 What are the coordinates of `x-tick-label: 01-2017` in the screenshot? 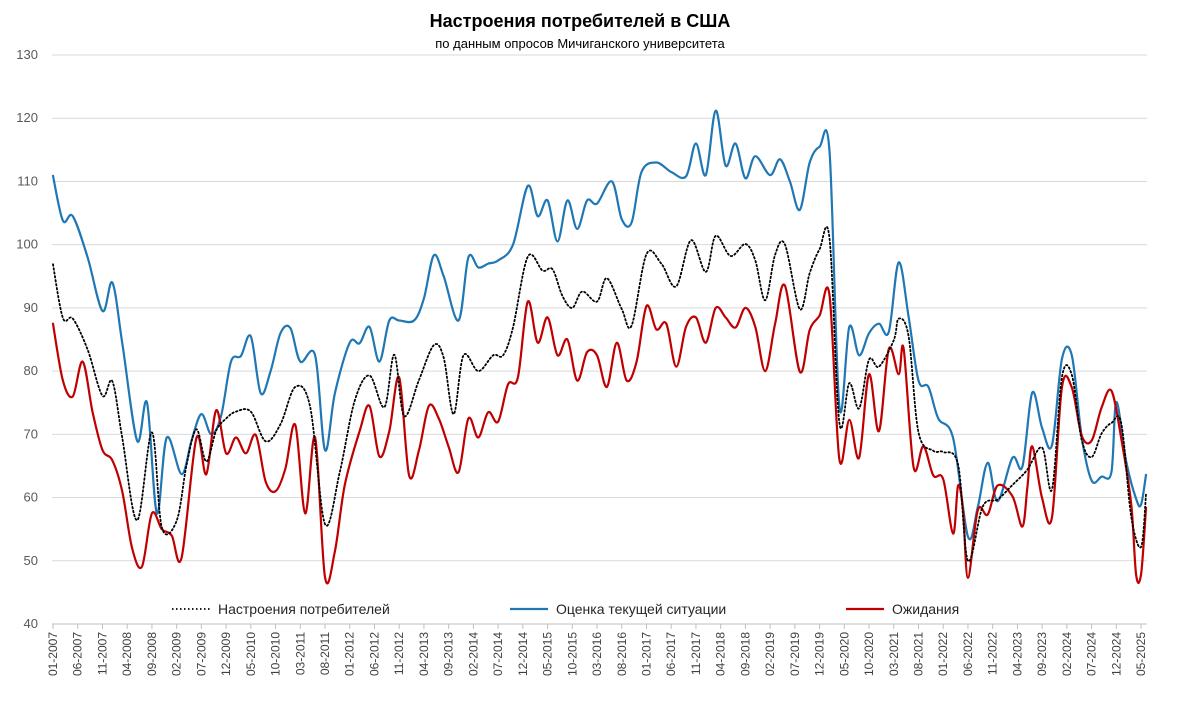 It's located at (647, 654).